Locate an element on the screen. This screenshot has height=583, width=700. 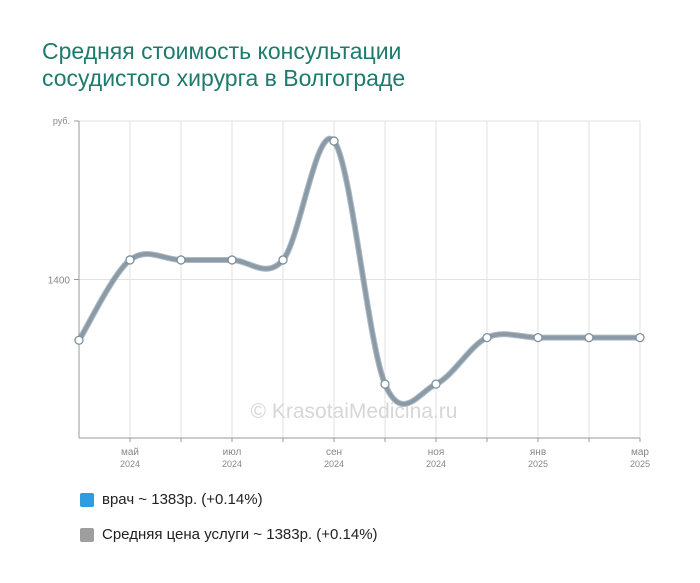
chart-title-line-2: сосудистого хирурга в Волгограде is located at coordinates (224, 78).